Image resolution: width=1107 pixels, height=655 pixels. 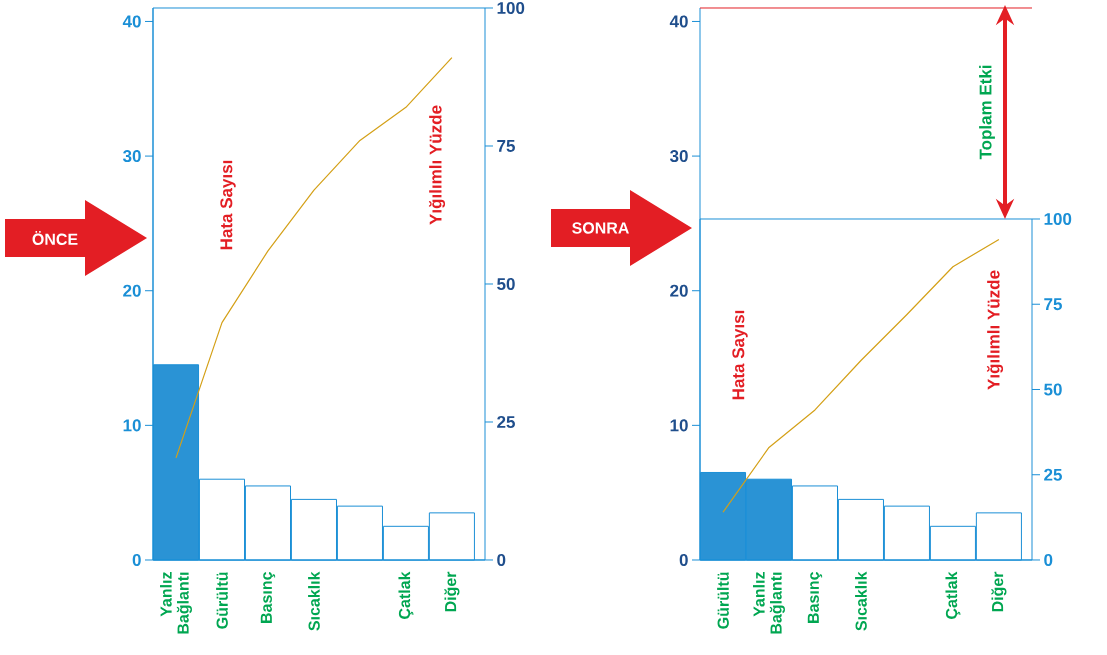 What do you see at coordinates (55, 238) in the screenshot?
I see `text: ÖNCE` at bounding box center [55, 238].